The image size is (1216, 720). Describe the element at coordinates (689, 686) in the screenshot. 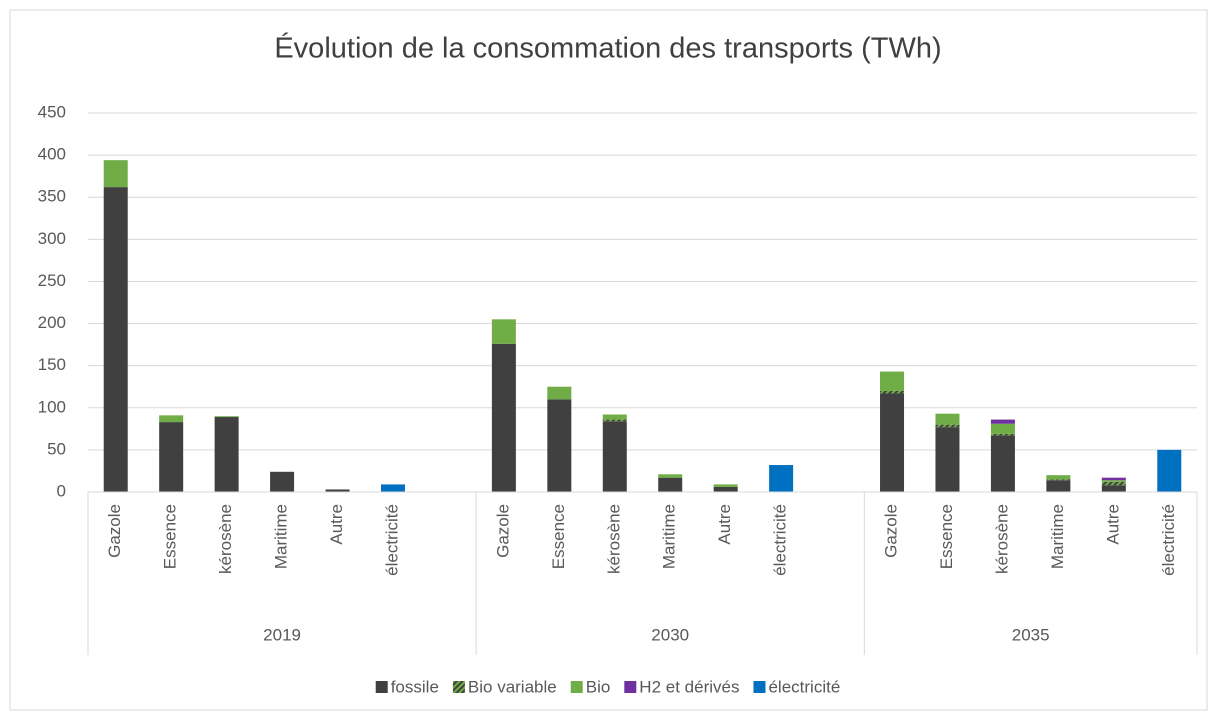

I see `legend-label: H2 et dérivés` at that location.